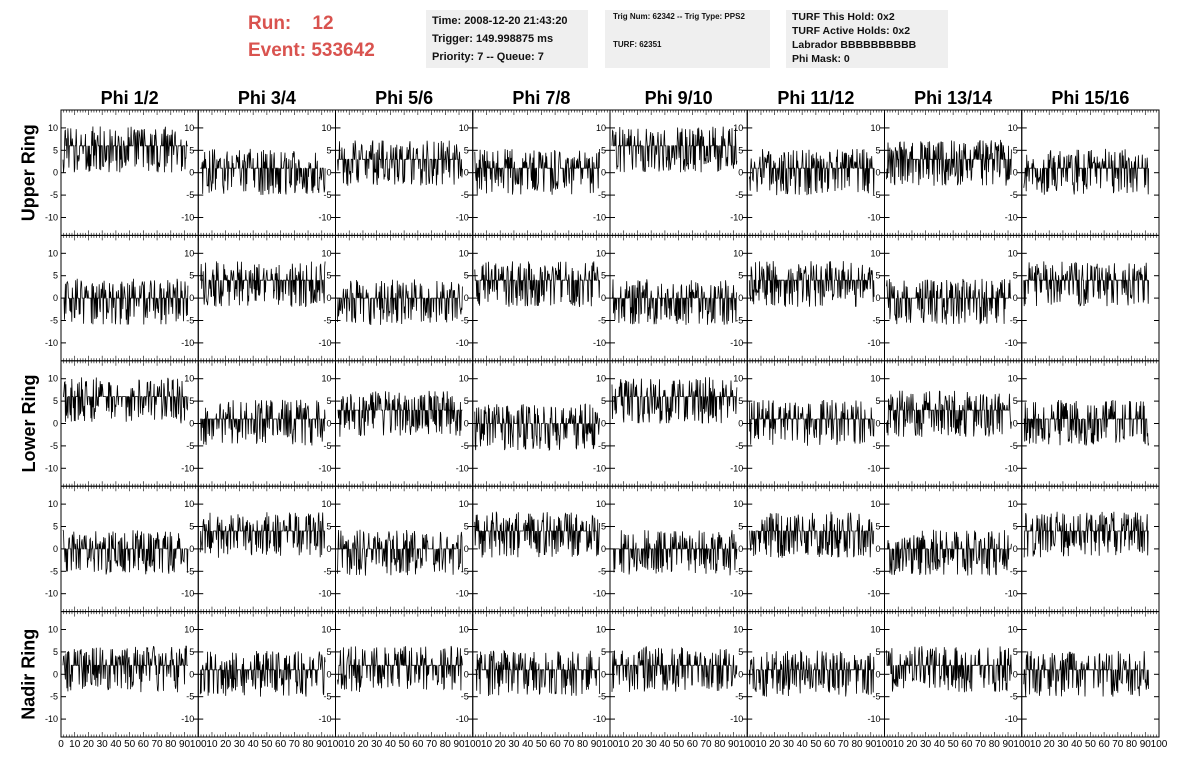 Image resolution: width=1196 pixels, height=772 pixels. I want to click on trig-num-line: Trig Num: 62342 -- Trig Type: PPS2, so click(679, 16).